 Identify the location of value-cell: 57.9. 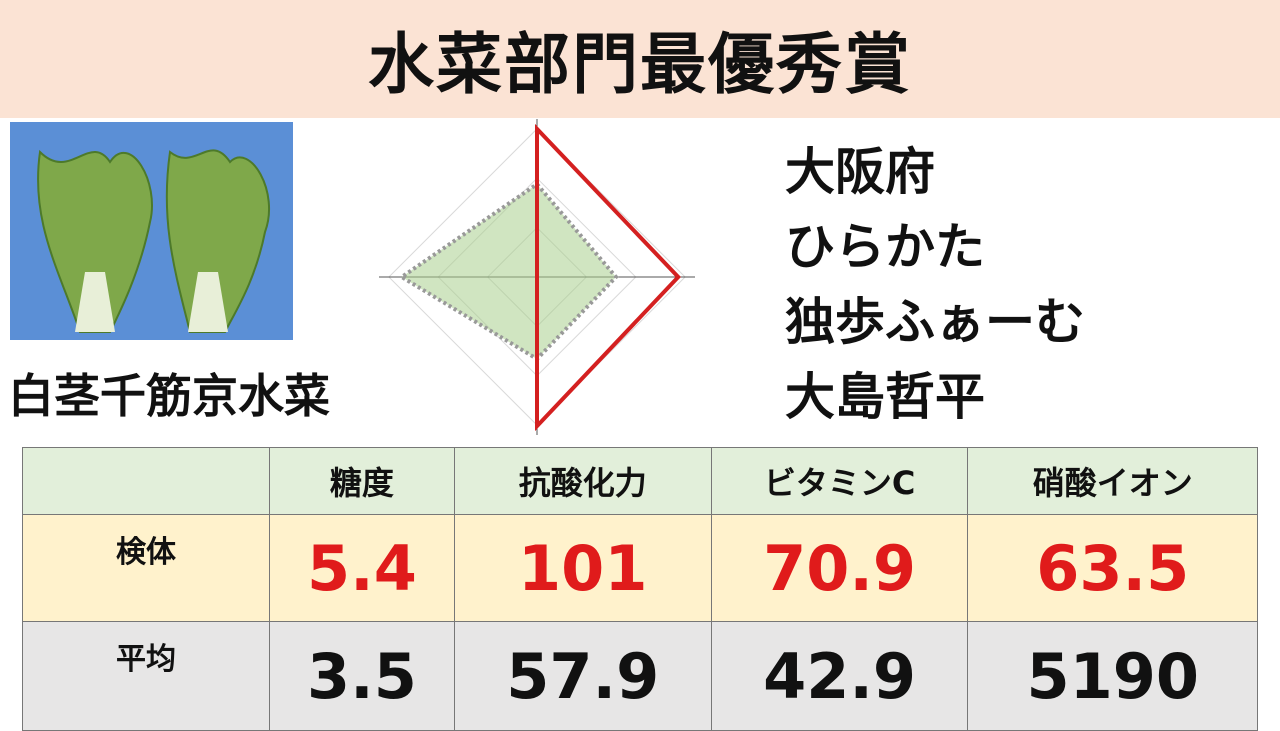
(582, 676).